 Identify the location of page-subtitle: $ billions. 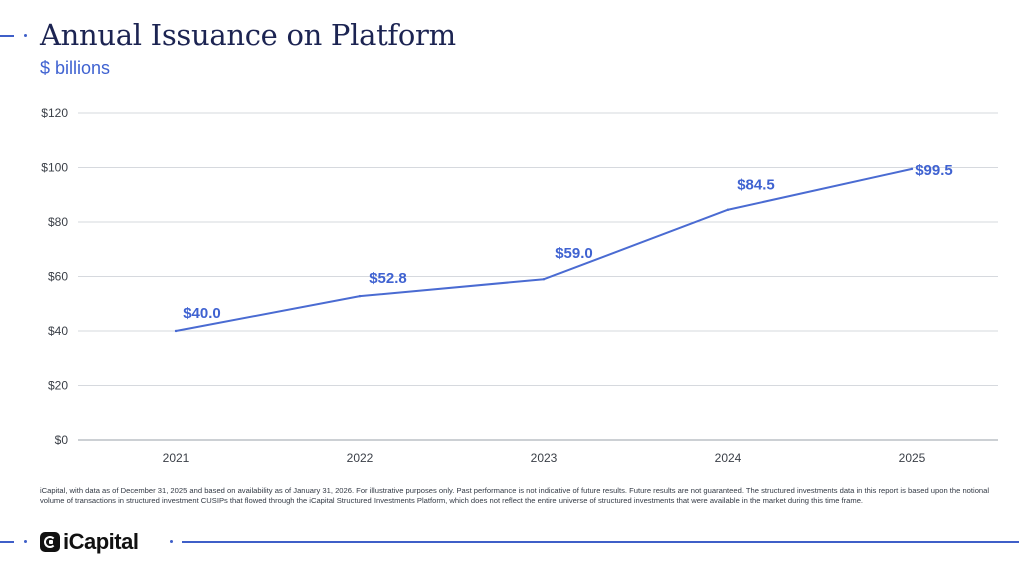
(75, 68).